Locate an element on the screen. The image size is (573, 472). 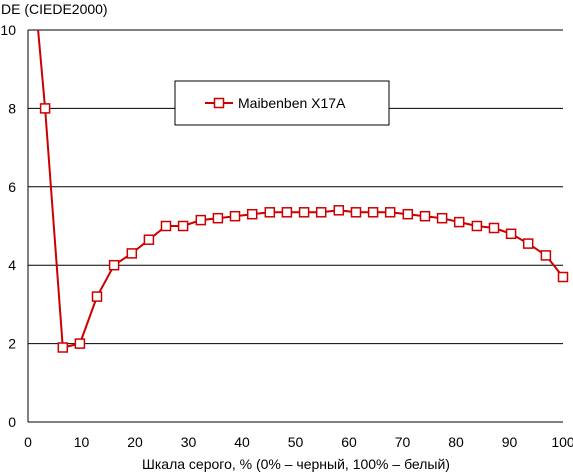
y-tick-label: 10 is located at coordinates (8, 30).